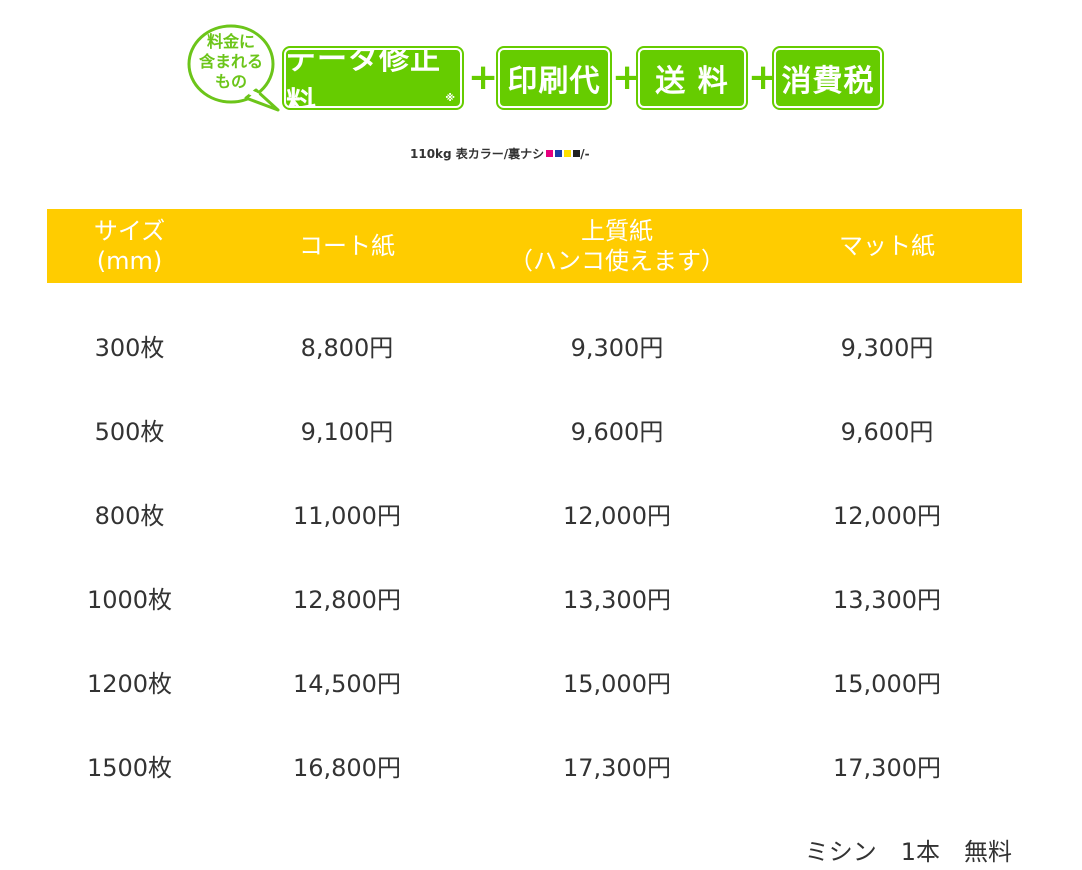  I want to click on matte-price-cell: 13,300円, so click(887, 599).